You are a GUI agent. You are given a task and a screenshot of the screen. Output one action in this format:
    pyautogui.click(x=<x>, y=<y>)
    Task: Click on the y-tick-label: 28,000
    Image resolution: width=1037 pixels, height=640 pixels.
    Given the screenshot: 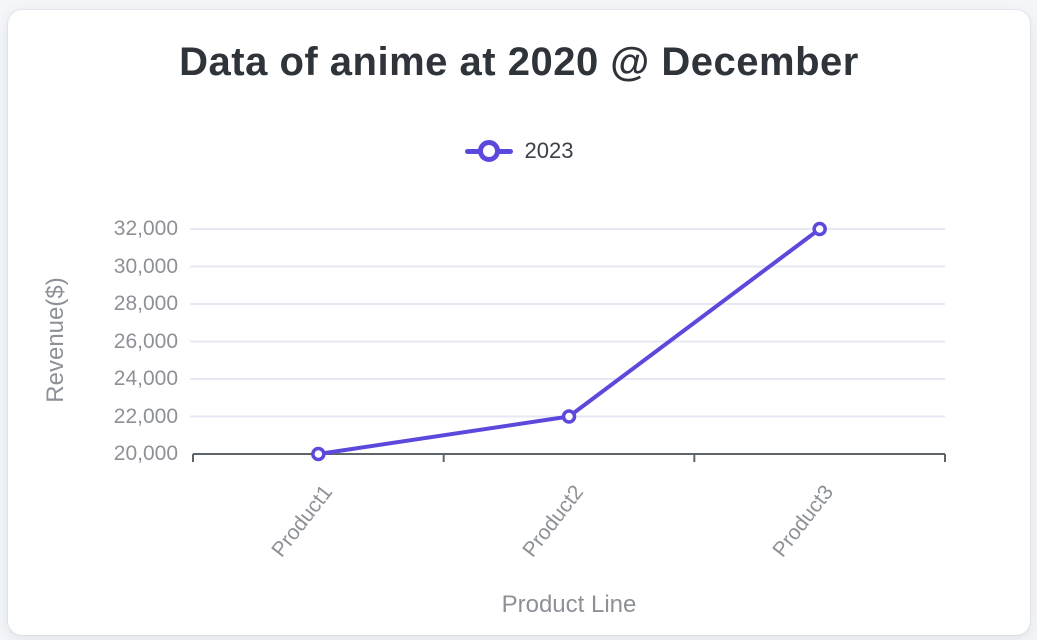 What is the action you would take?
    pyautogui.click(x=145, y=303)
    